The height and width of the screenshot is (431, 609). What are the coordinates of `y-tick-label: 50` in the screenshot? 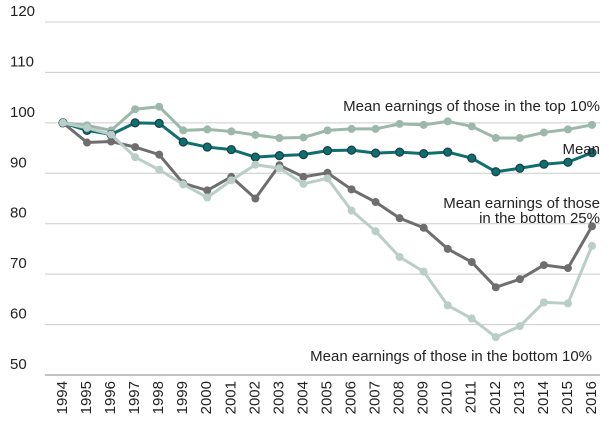 It's located at (18, 364).